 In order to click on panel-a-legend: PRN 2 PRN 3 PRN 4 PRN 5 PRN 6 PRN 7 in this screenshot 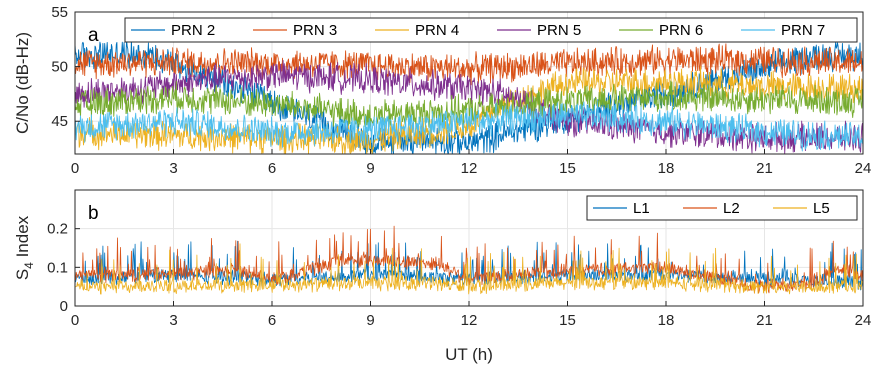, I will do `click(491, 30)`.